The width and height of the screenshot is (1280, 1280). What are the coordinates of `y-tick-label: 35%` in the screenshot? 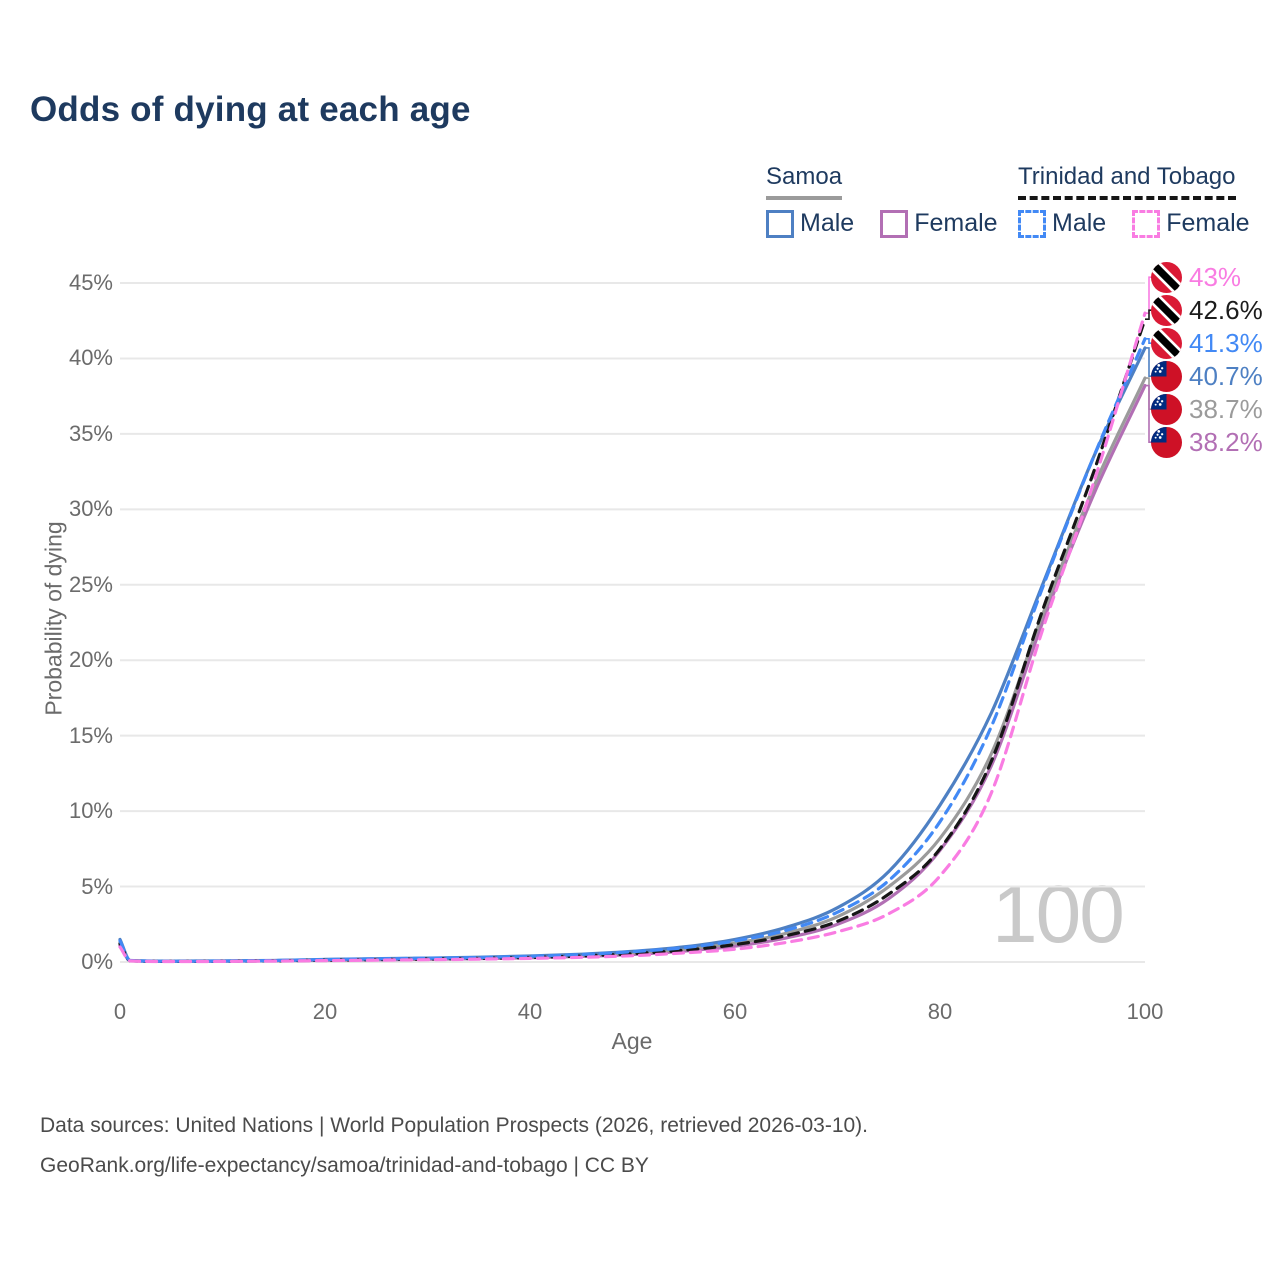 It's located at (90, 433).